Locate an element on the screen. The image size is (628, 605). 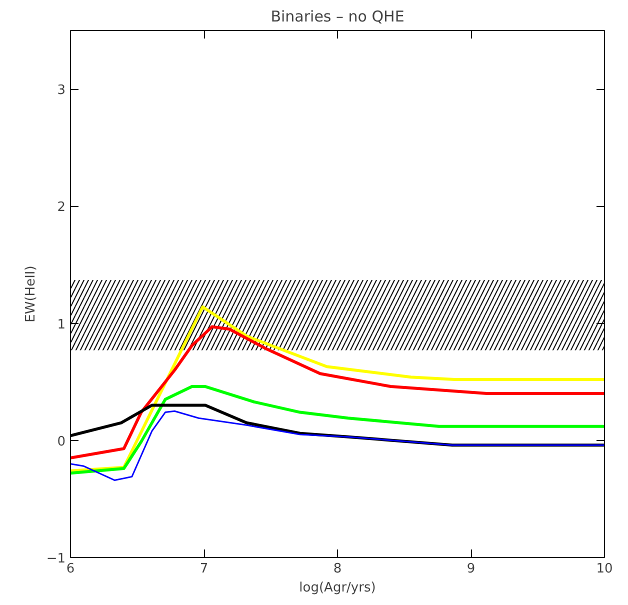
y-tick-label: 1 is located at coordinates (61, 324).